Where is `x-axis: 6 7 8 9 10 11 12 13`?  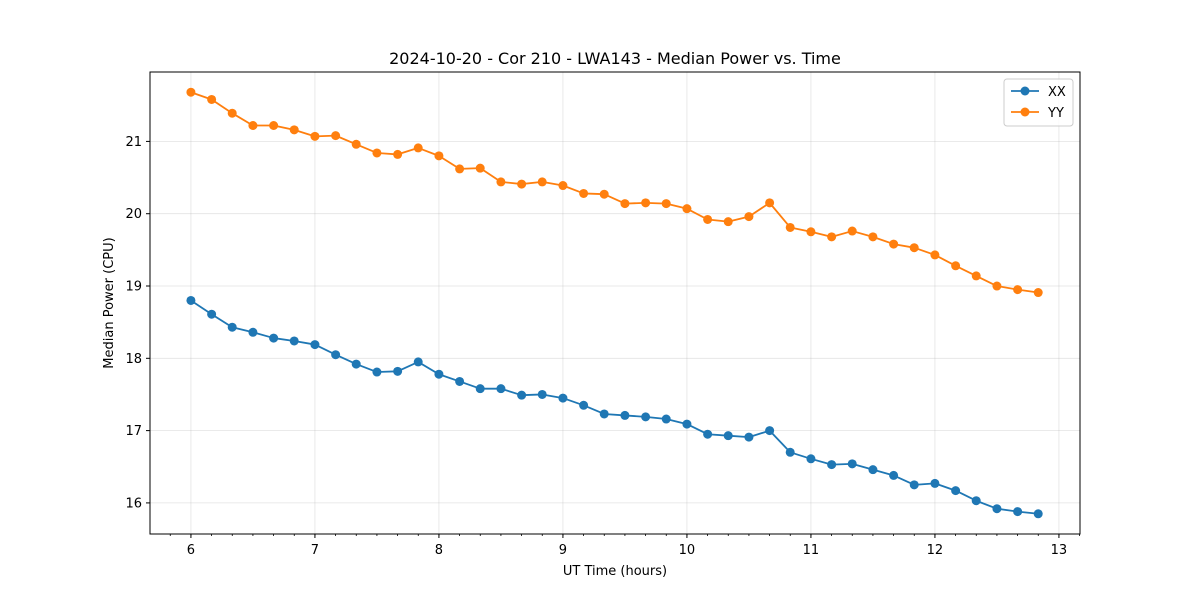
x-axis: 6 7 8 9 10 11 12 13 is located at coordinates (624, 546).